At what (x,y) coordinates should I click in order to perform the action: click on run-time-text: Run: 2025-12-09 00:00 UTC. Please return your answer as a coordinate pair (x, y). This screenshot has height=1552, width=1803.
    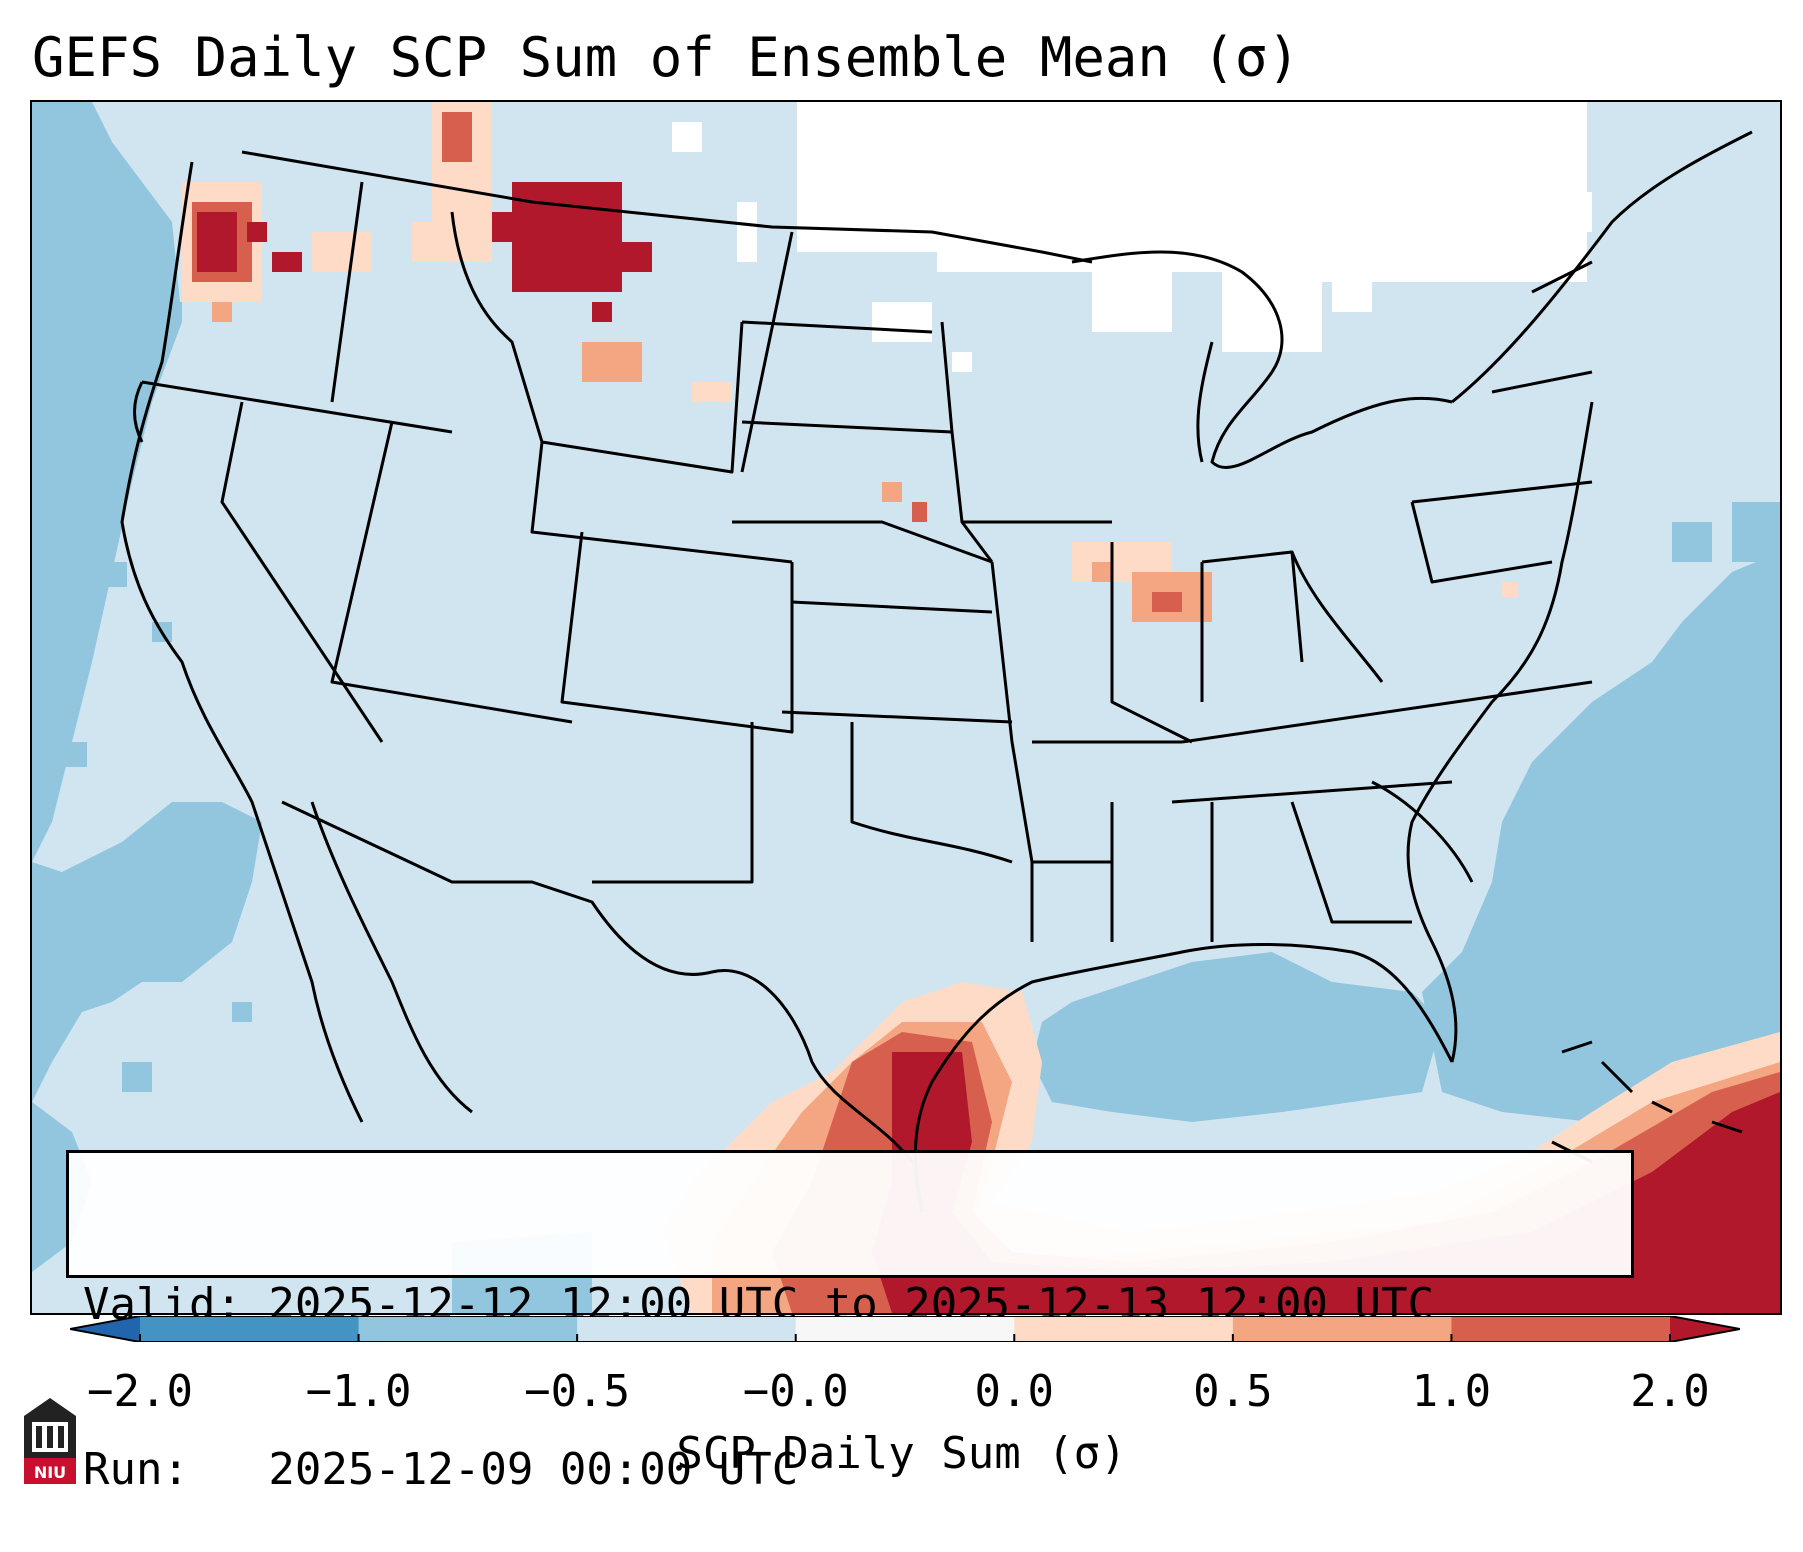
    Looking at the image, I should click on (441, 1469).